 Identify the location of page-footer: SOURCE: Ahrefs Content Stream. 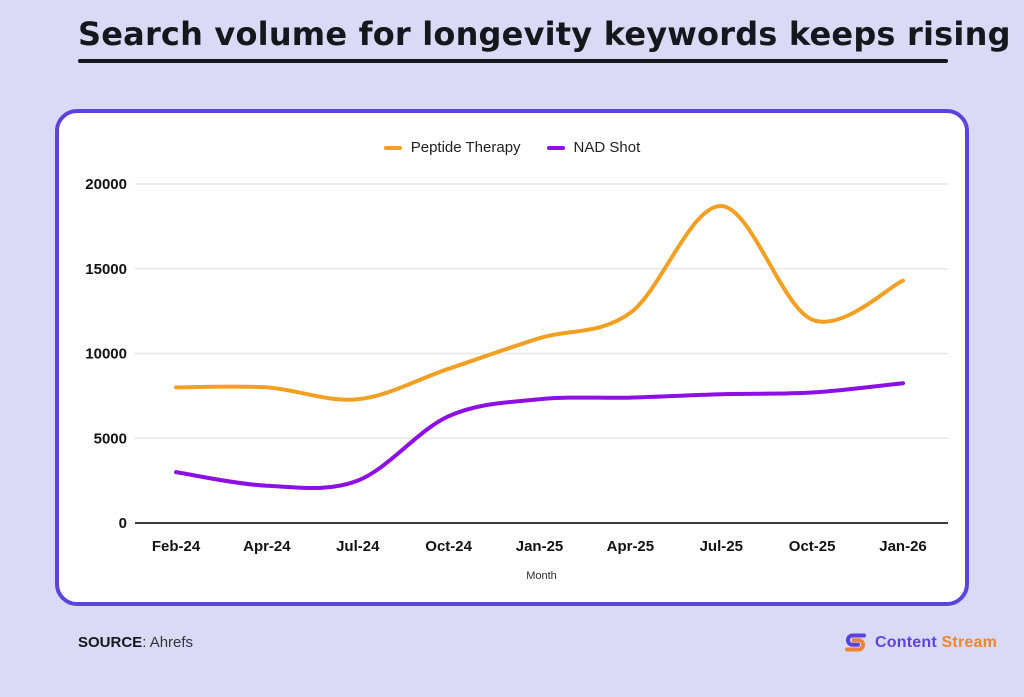
(537, 642).